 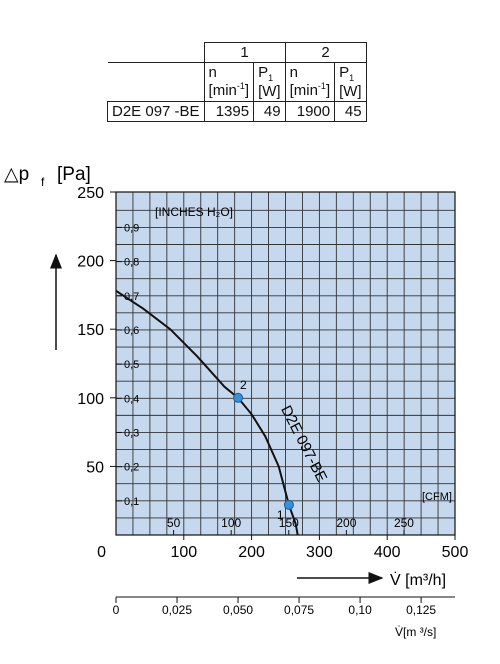 I want to click on x-axis-label: V̇ [m³/h], so click(x=418, y=580).